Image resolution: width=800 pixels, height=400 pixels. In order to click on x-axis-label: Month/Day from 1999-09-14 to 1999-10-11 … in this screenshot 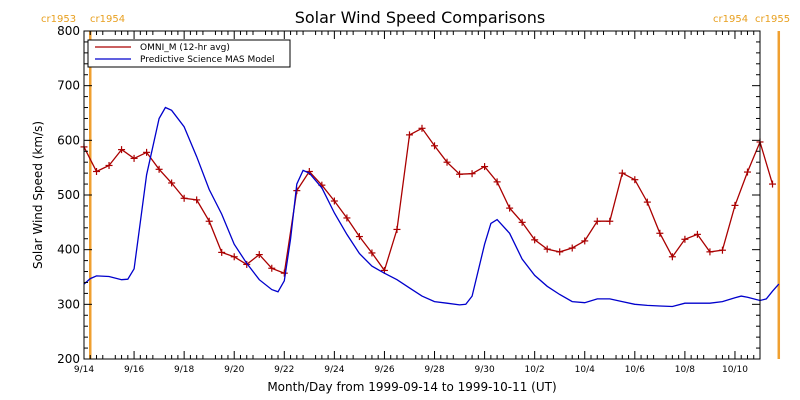, I will do `click(411, 387)`.